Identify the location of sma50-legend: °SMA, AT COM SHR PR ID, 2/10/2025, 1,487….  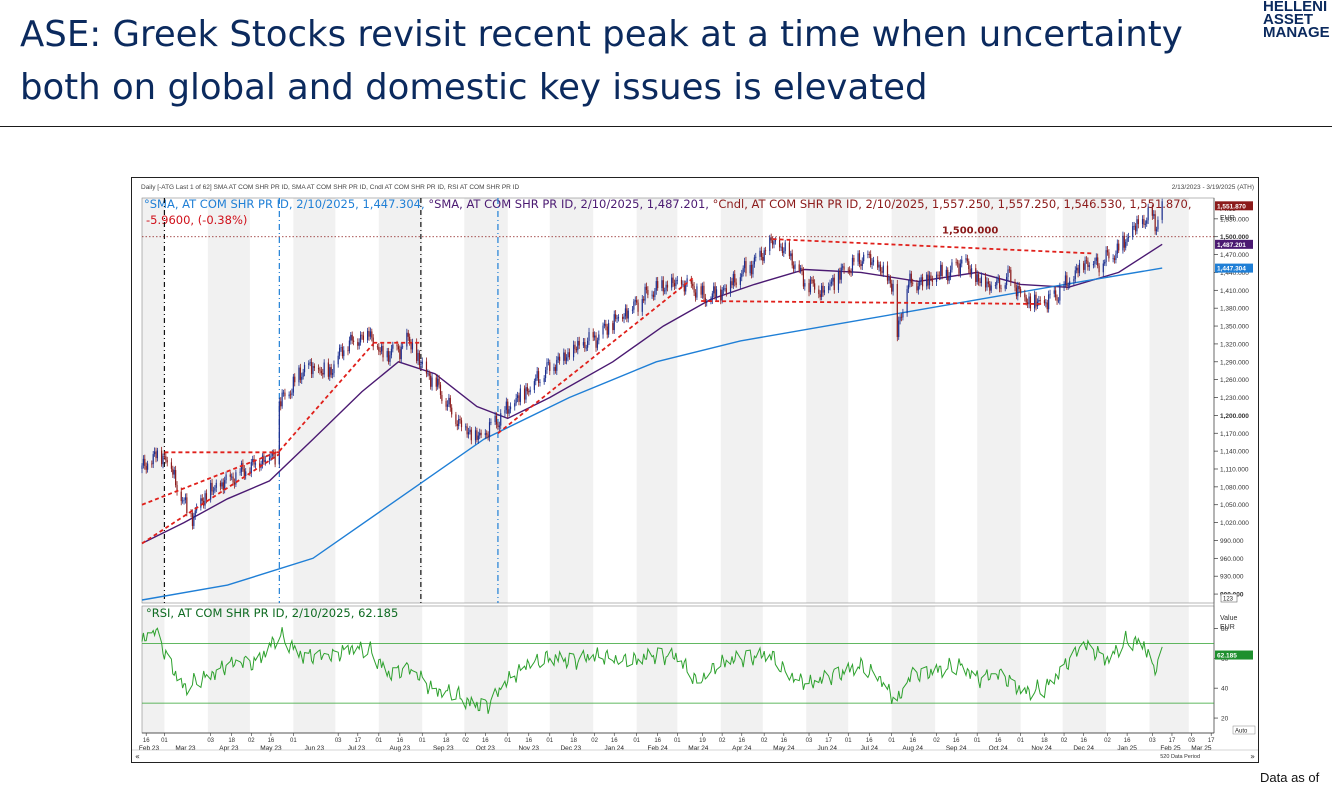
(570, 204).